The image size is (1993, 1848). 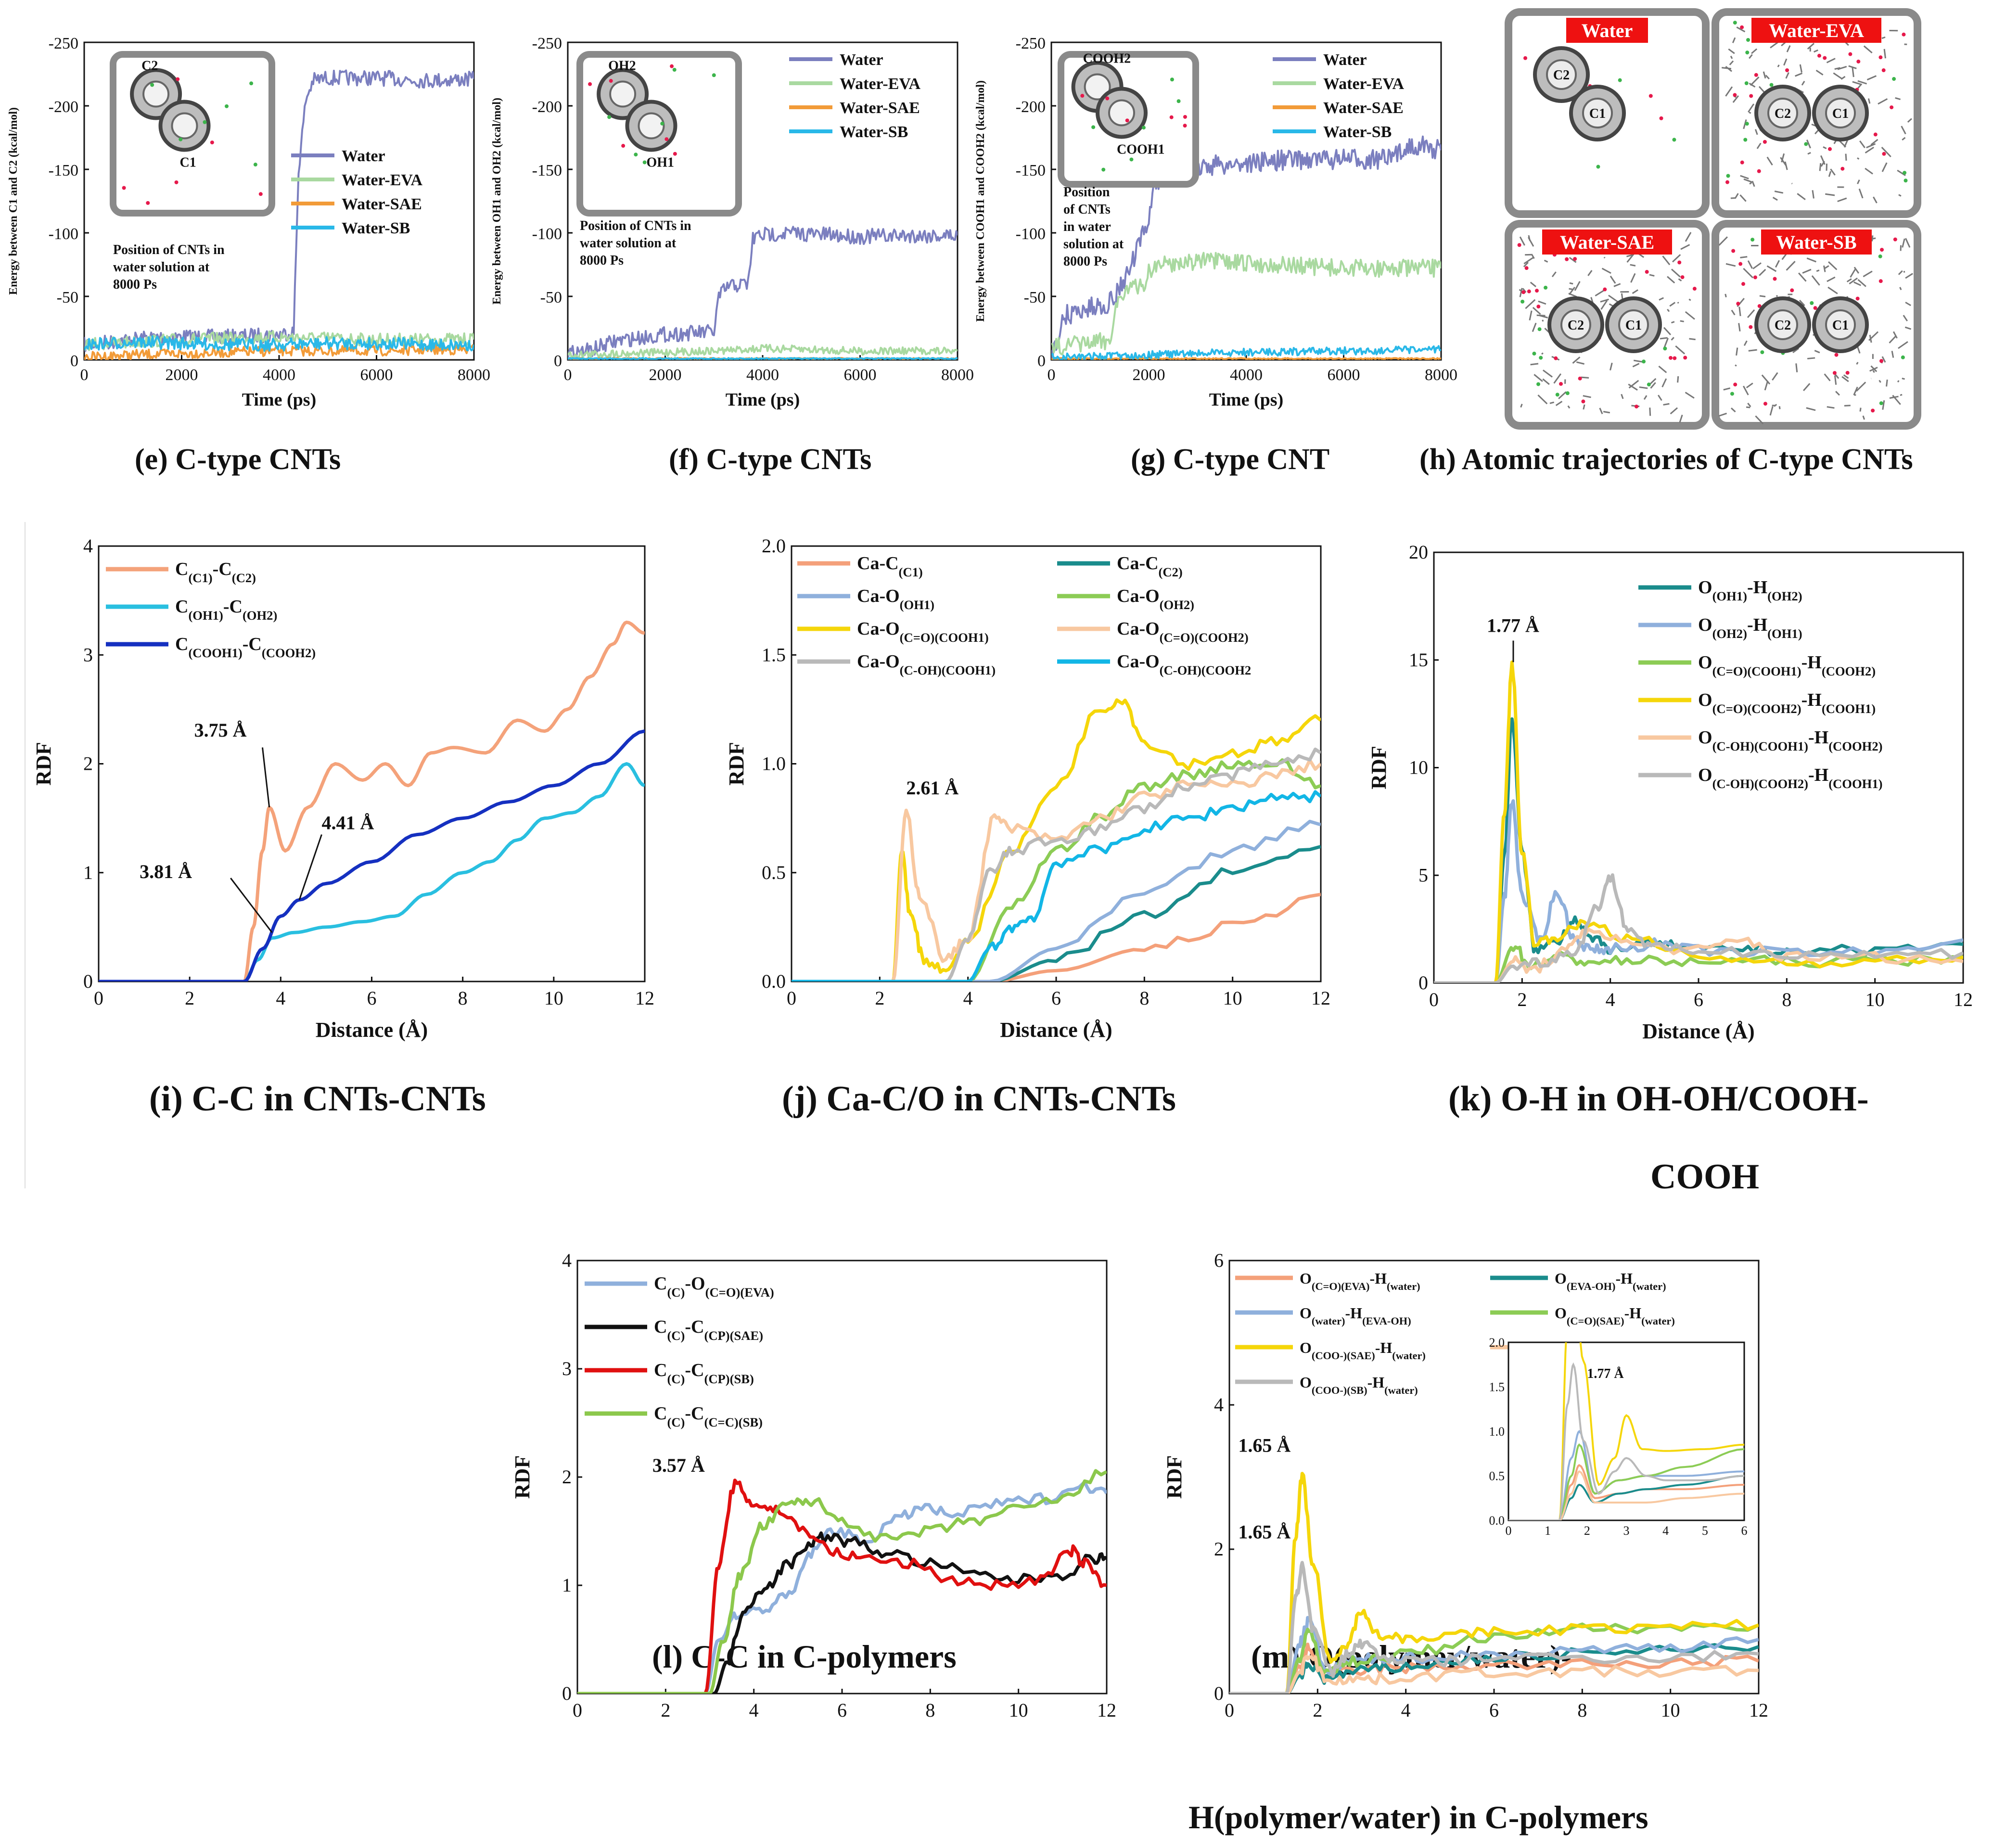 What do you see at coordinates (1219, 1260) in the screenshot?
I see `y-tick-label: 6` at bounding box center [1219, 1260].